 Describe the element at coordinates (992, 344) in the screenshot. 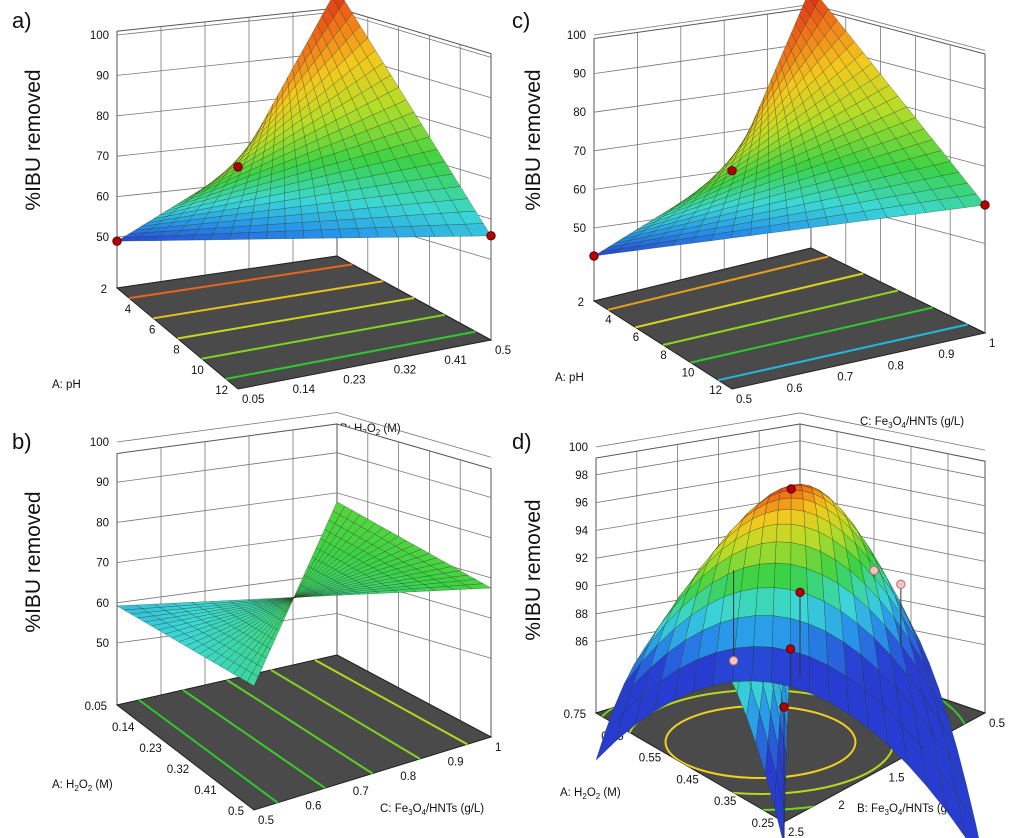

I see `y-tick-label: 1` at that location.